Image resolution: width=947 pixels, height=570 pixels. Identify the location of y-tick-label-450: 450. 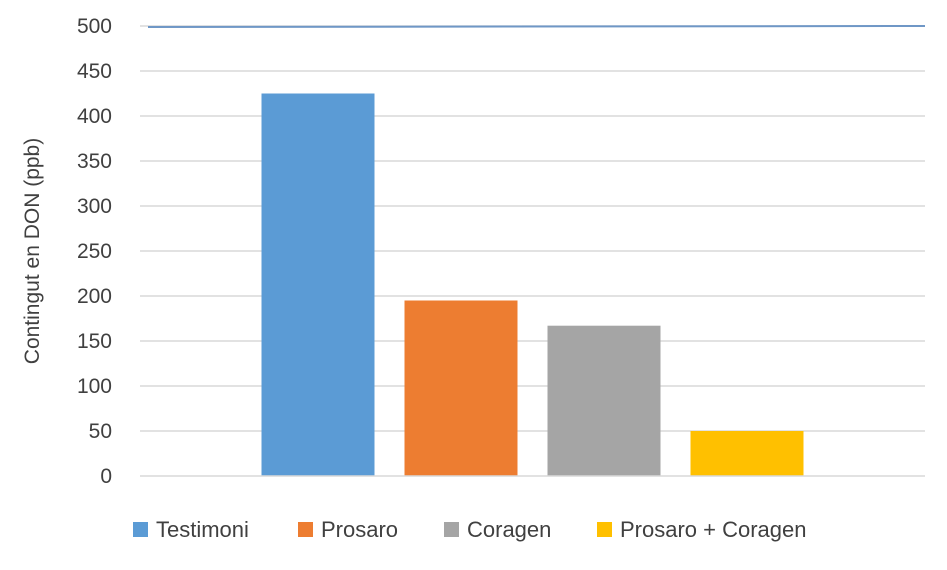
(94, 71).